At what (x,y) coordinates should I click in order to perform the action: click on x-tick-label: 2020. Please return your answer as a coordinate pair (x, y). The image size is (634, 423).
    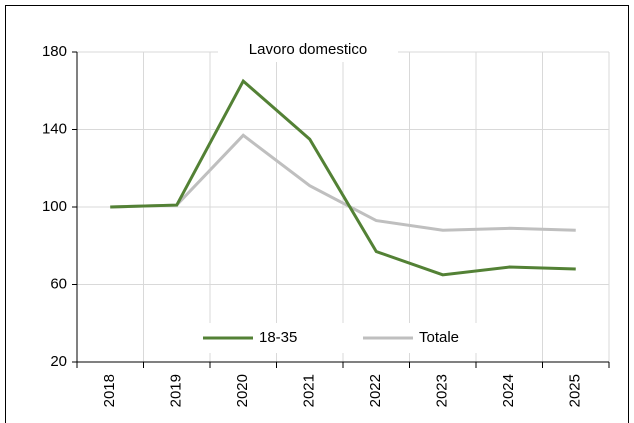
    Looking at the image, I should click on (242, 390).